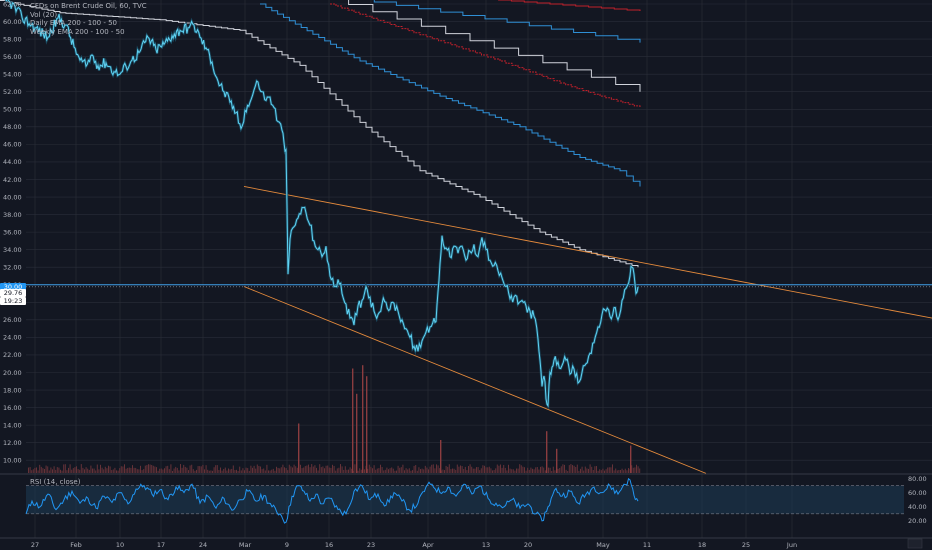 The height and width of the screenshot is (550, 932). Describe the element at coordinates (120, 545) in the screenshot. I see `x-tick-label: 10` at that location.